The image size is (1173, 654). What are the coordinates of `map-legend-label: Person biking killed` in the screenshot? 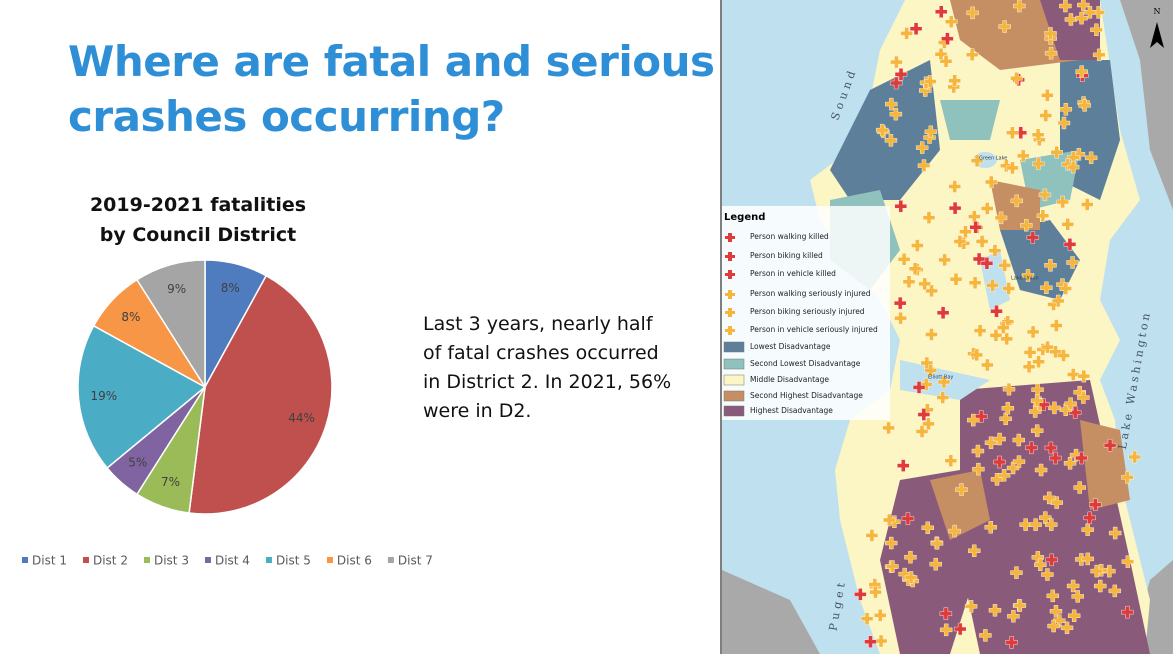 It's located at (786, 255).